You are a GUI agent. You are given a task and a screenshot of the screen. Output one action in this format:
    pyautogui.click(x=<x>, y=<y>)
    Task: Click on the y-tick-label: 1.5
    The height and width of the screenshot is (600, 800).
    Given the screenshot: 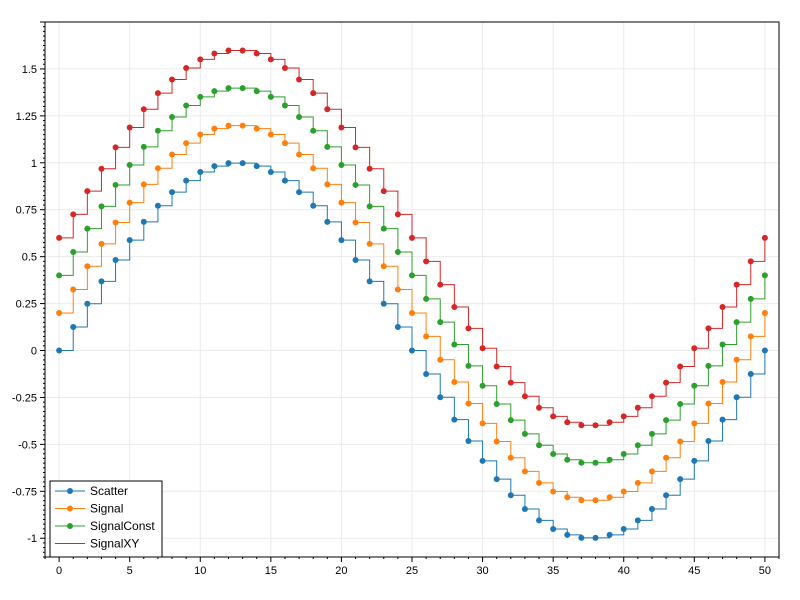 What is the action you would take?
    pyautogui.click(x=29, y=70)
    